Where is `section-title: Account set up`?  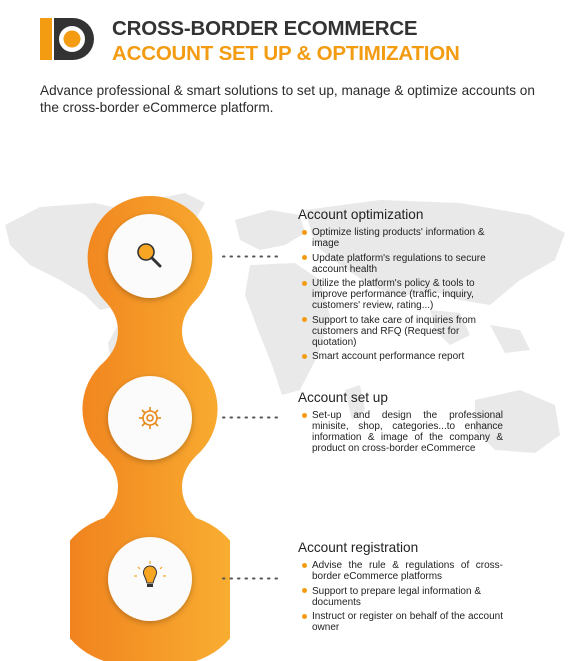 section-title: Account set up is located at coordinates (343, 397).